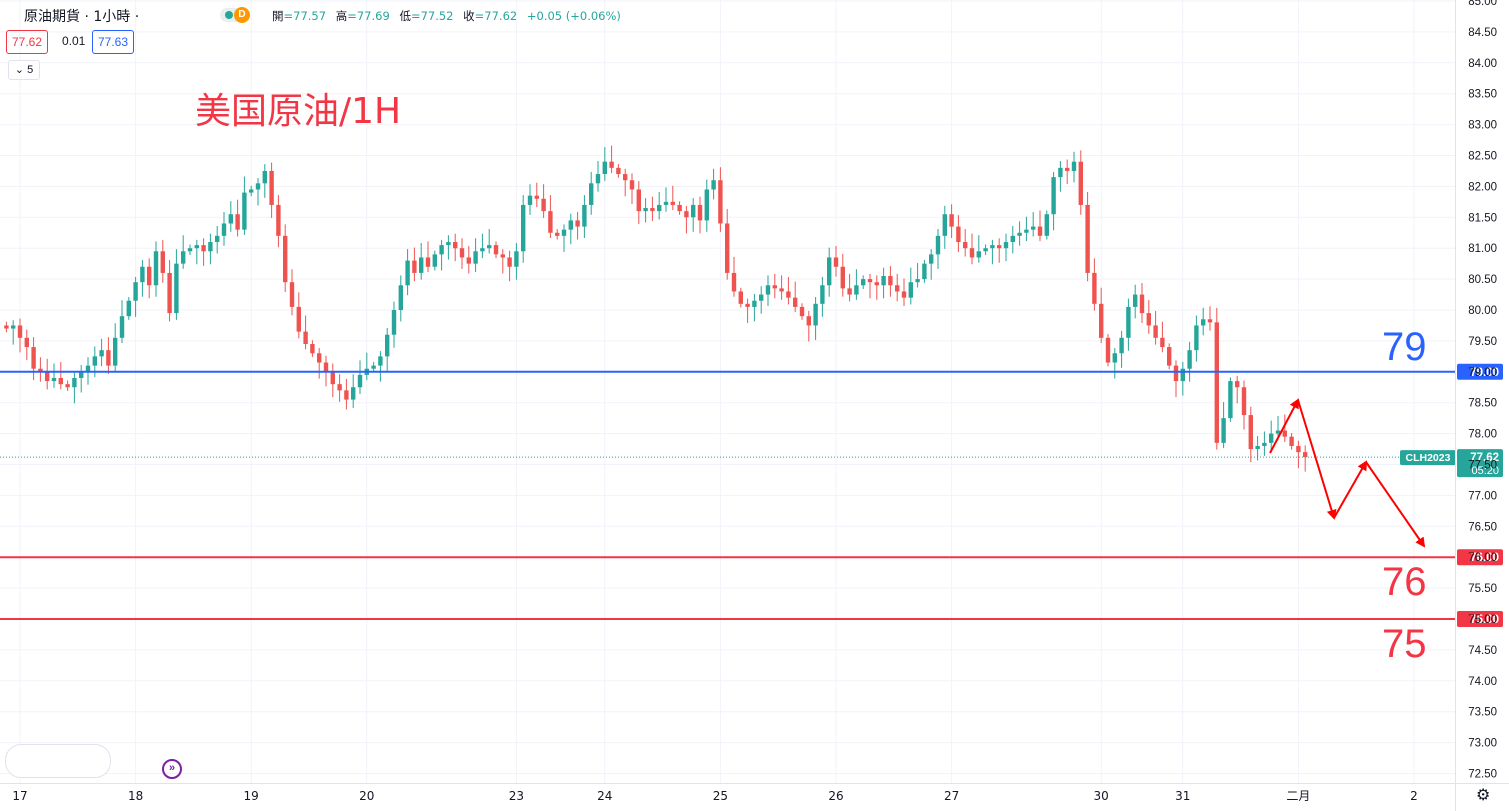 Image resolution: width=1509 pixels, height=811 pixels. What do you see at coordinates (82, 17) in the screenshot?
I see `symbol-title: 原油期貨 · 1小時 ·` at bounding box center [82, 17].